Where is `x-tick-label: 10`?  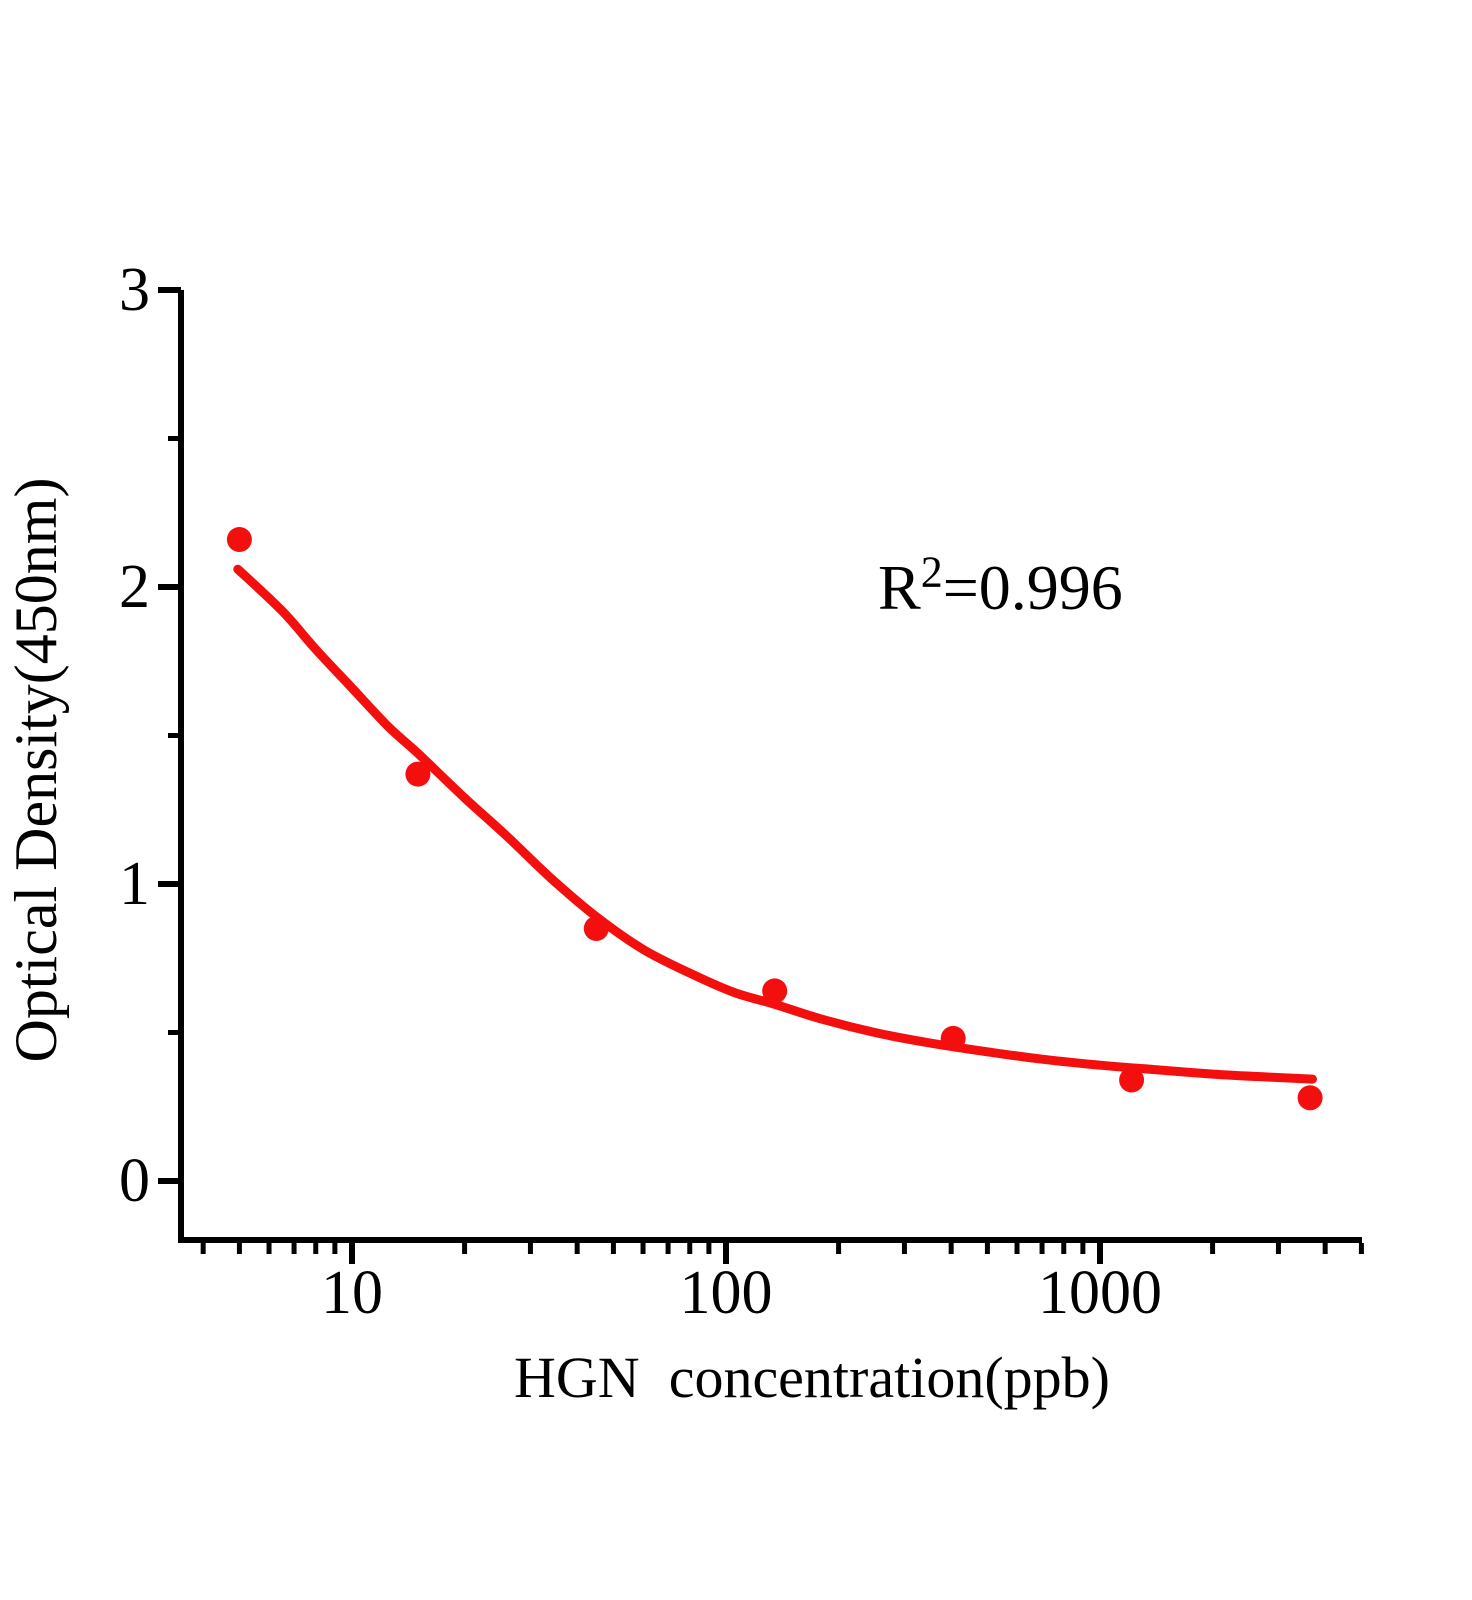 x-tick-label: 10 is located at coordinates (352, 1293).